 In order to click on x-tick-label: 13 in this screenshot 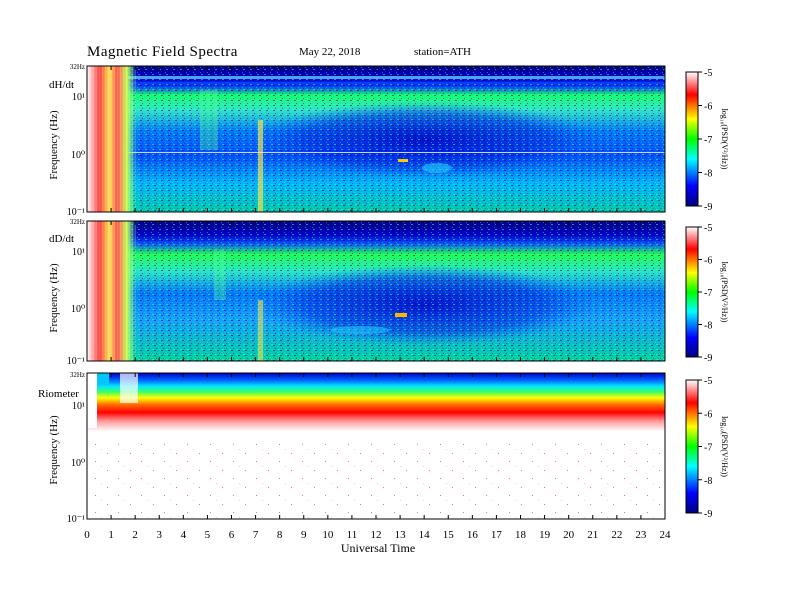, I will do `click(401, 535)`.